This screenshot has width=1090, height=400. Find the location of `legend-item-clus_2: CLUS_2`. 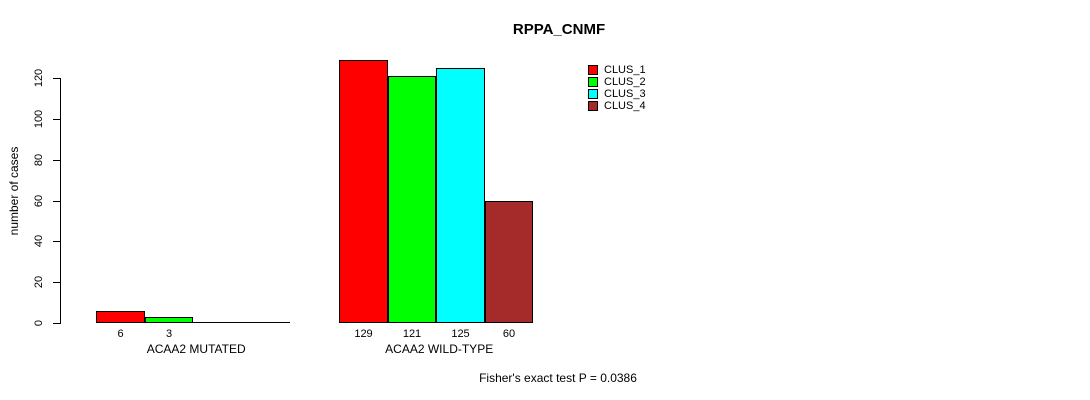

legend-item-clus_2: CLUS_2 is located at coordinates (617, 82).